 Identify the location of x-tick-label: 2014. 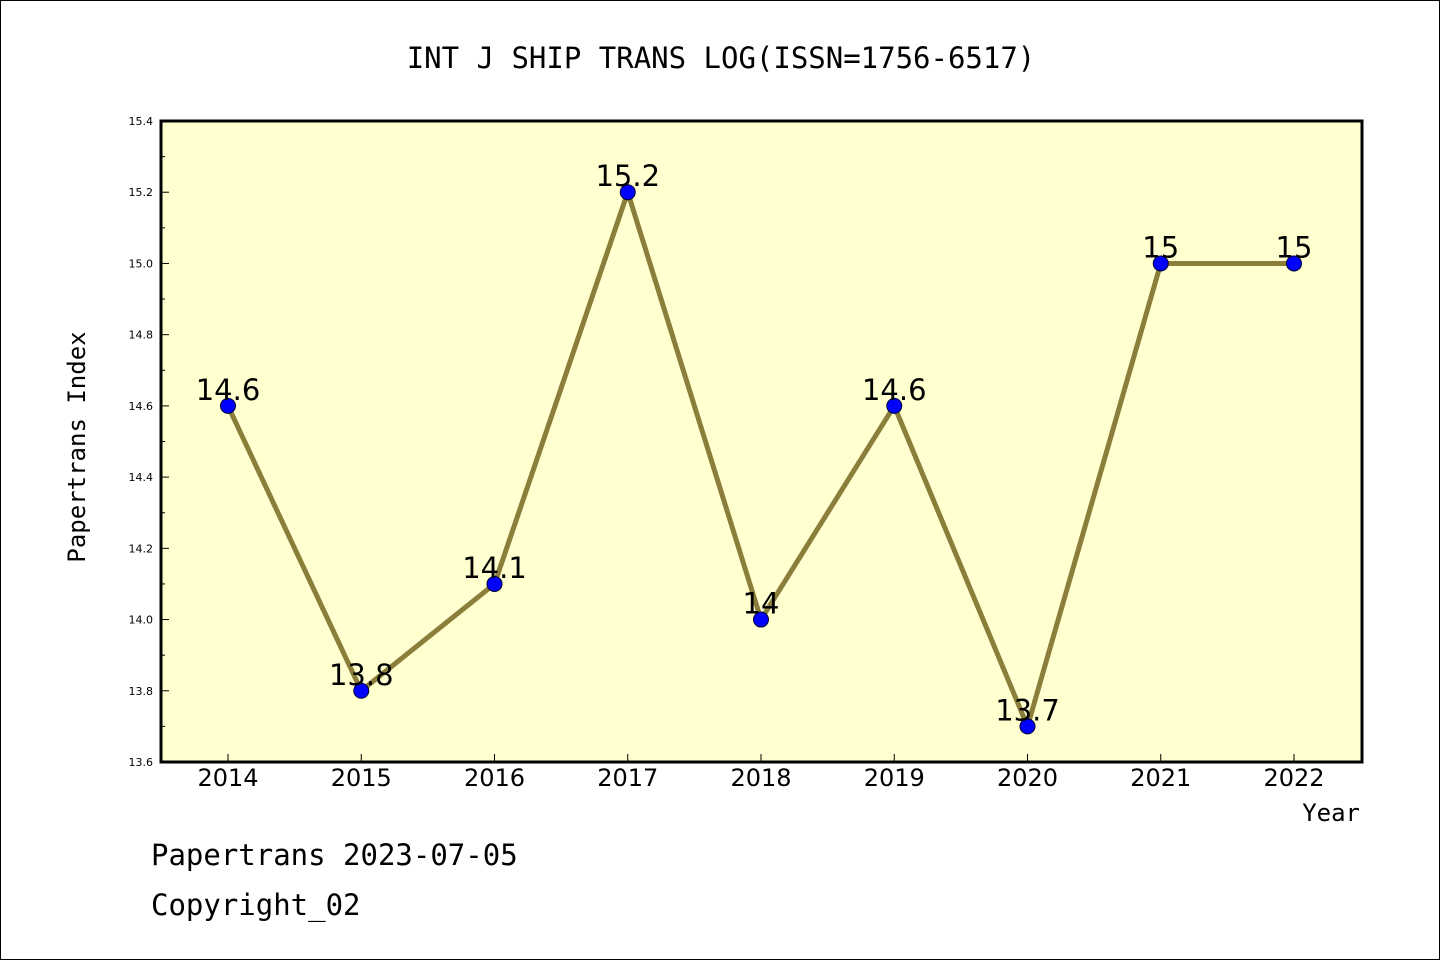
(227, 778).